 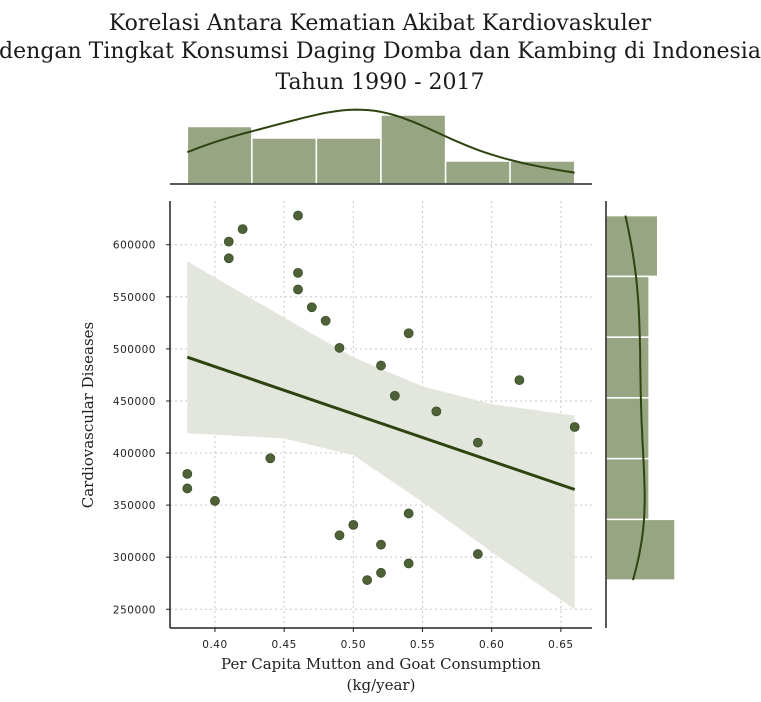 What do you see at coordinates (134, 558) in the screenshot?
I see `y-tick-label-1: 300000` at bounding box center [134, 558].